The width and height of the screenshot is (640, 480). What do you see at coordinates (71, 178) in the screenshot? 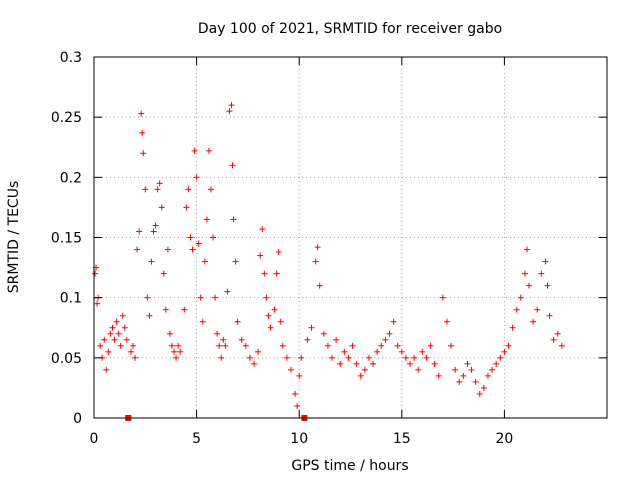
I see `y-tick-label: 0.2` at bounding box center [71, 178].